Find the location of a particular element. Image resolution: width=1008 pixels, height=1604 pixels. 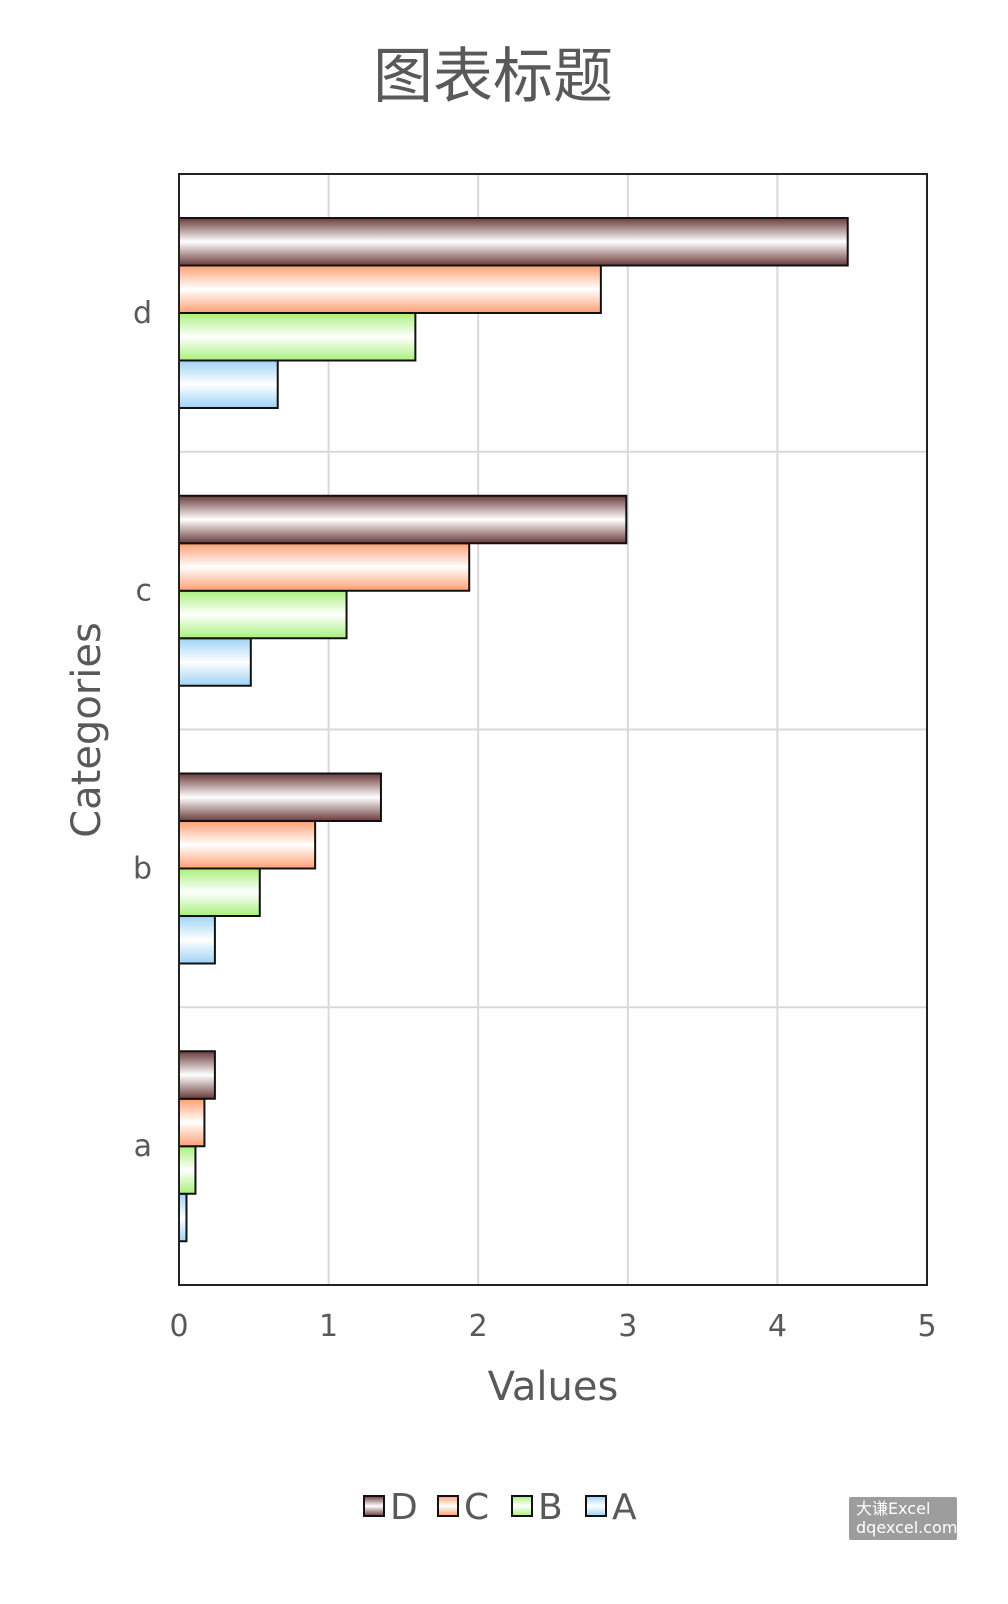

bar-a-A is located at coordinates (183, 1217).